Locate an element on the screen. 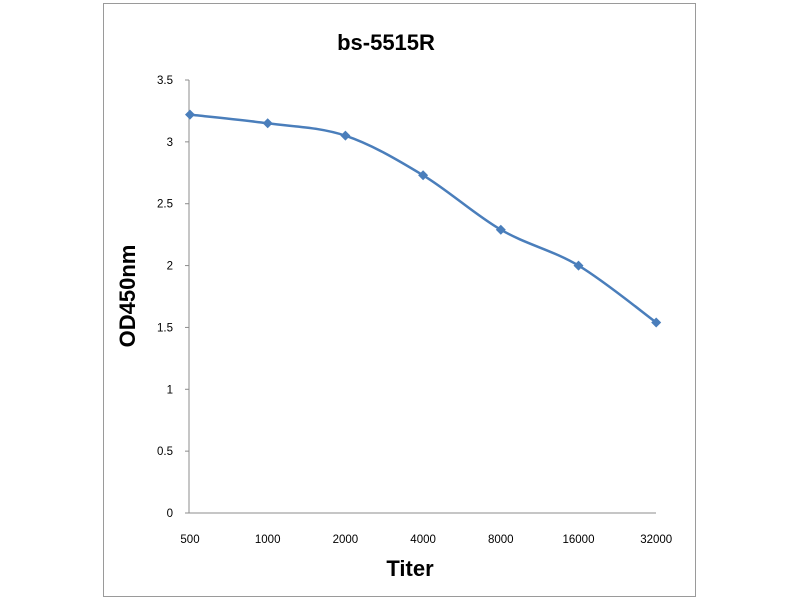 The width and height of the screenshot is (800, 600). x-axis-title: Titer is located at coordinates (410, 568).